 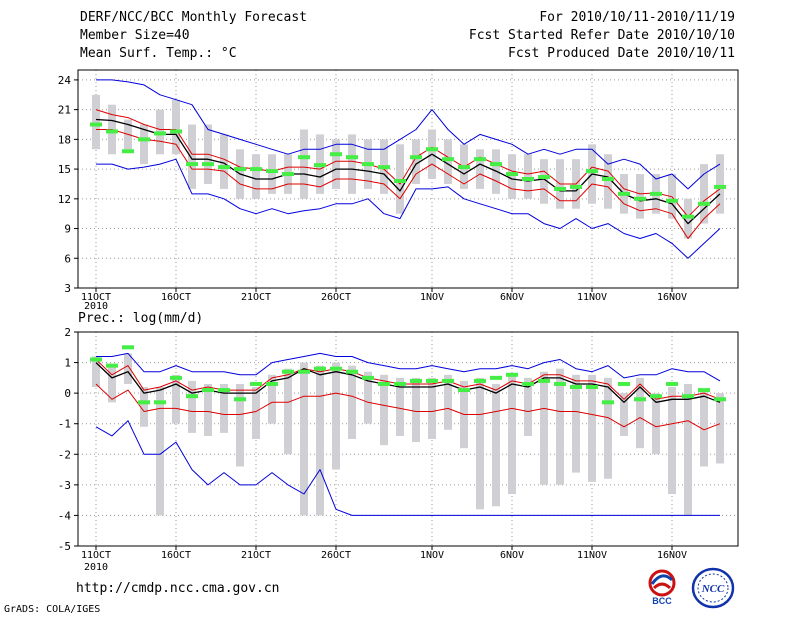 I want to click on y-tick-label: 3, so click(x=67, y=288).